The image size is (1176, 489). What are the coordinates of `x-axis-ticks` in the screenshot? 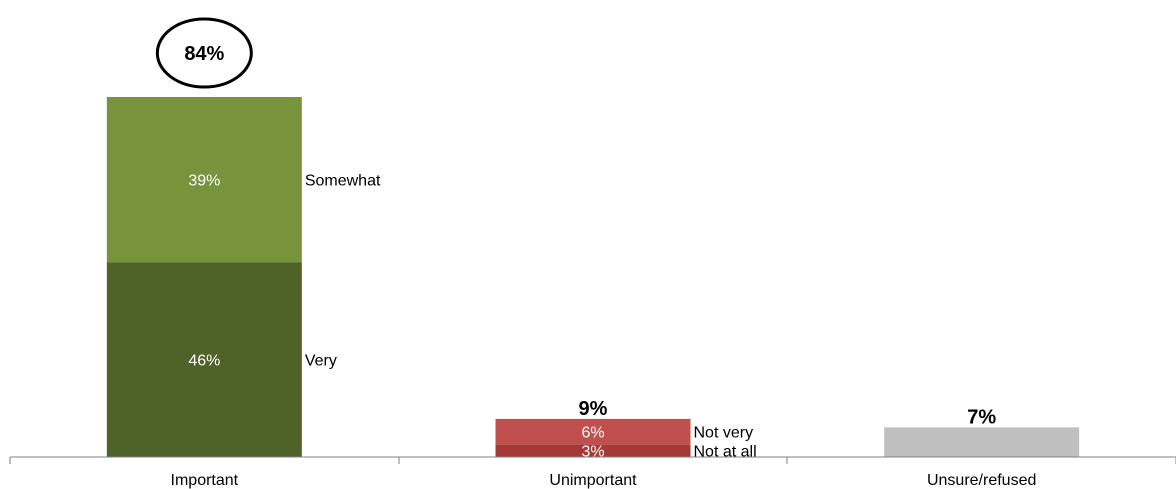 It's located at (592, 460).